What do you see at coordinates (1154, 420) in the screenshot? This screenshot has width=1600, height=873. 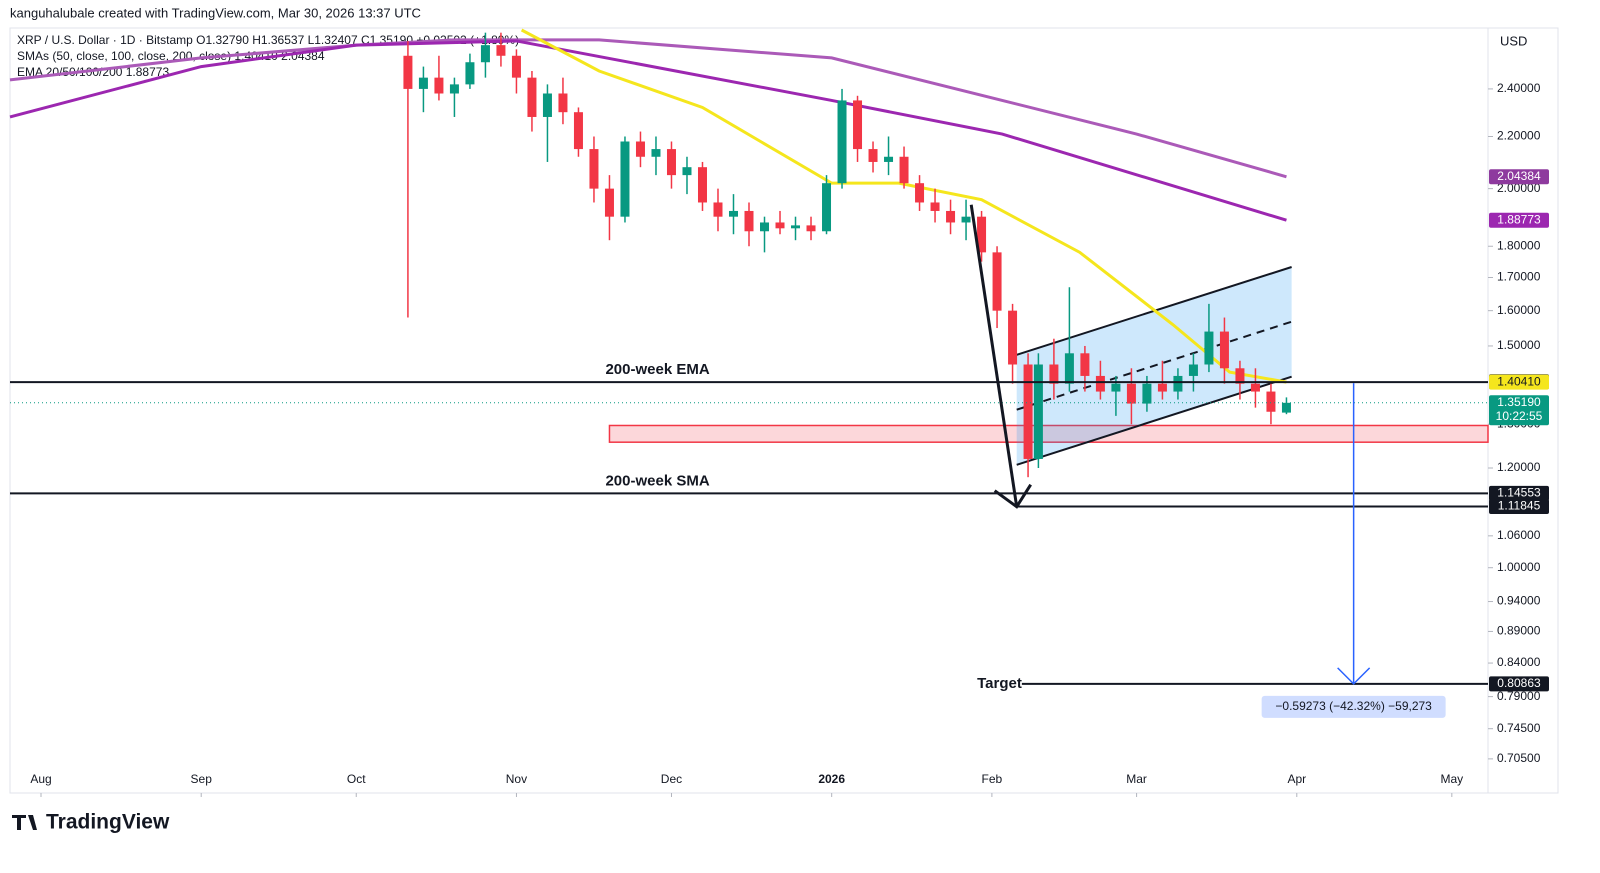 I see `channel-lower` at bounding box center [1154, 420].